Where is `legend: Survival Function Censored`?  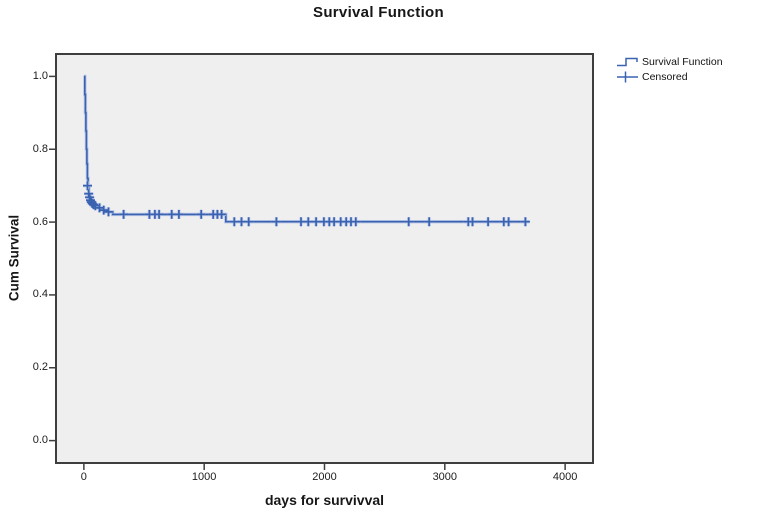
legend: Survival Function Censored is located at coordinates (669, 69).